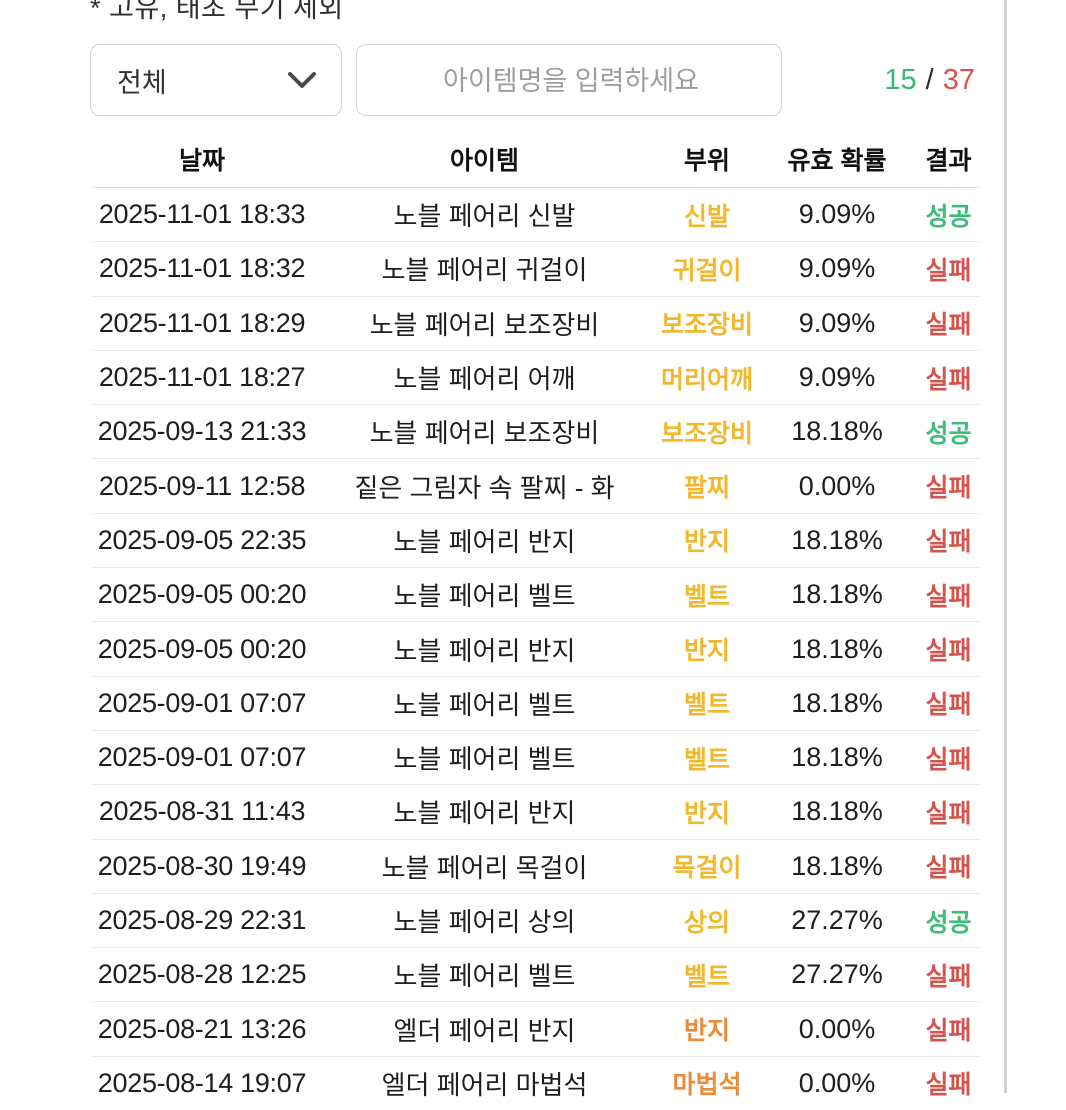 The image size is (1066, 1110). I want to click on category-filter-dropdown: 전체, so click(216, 80).